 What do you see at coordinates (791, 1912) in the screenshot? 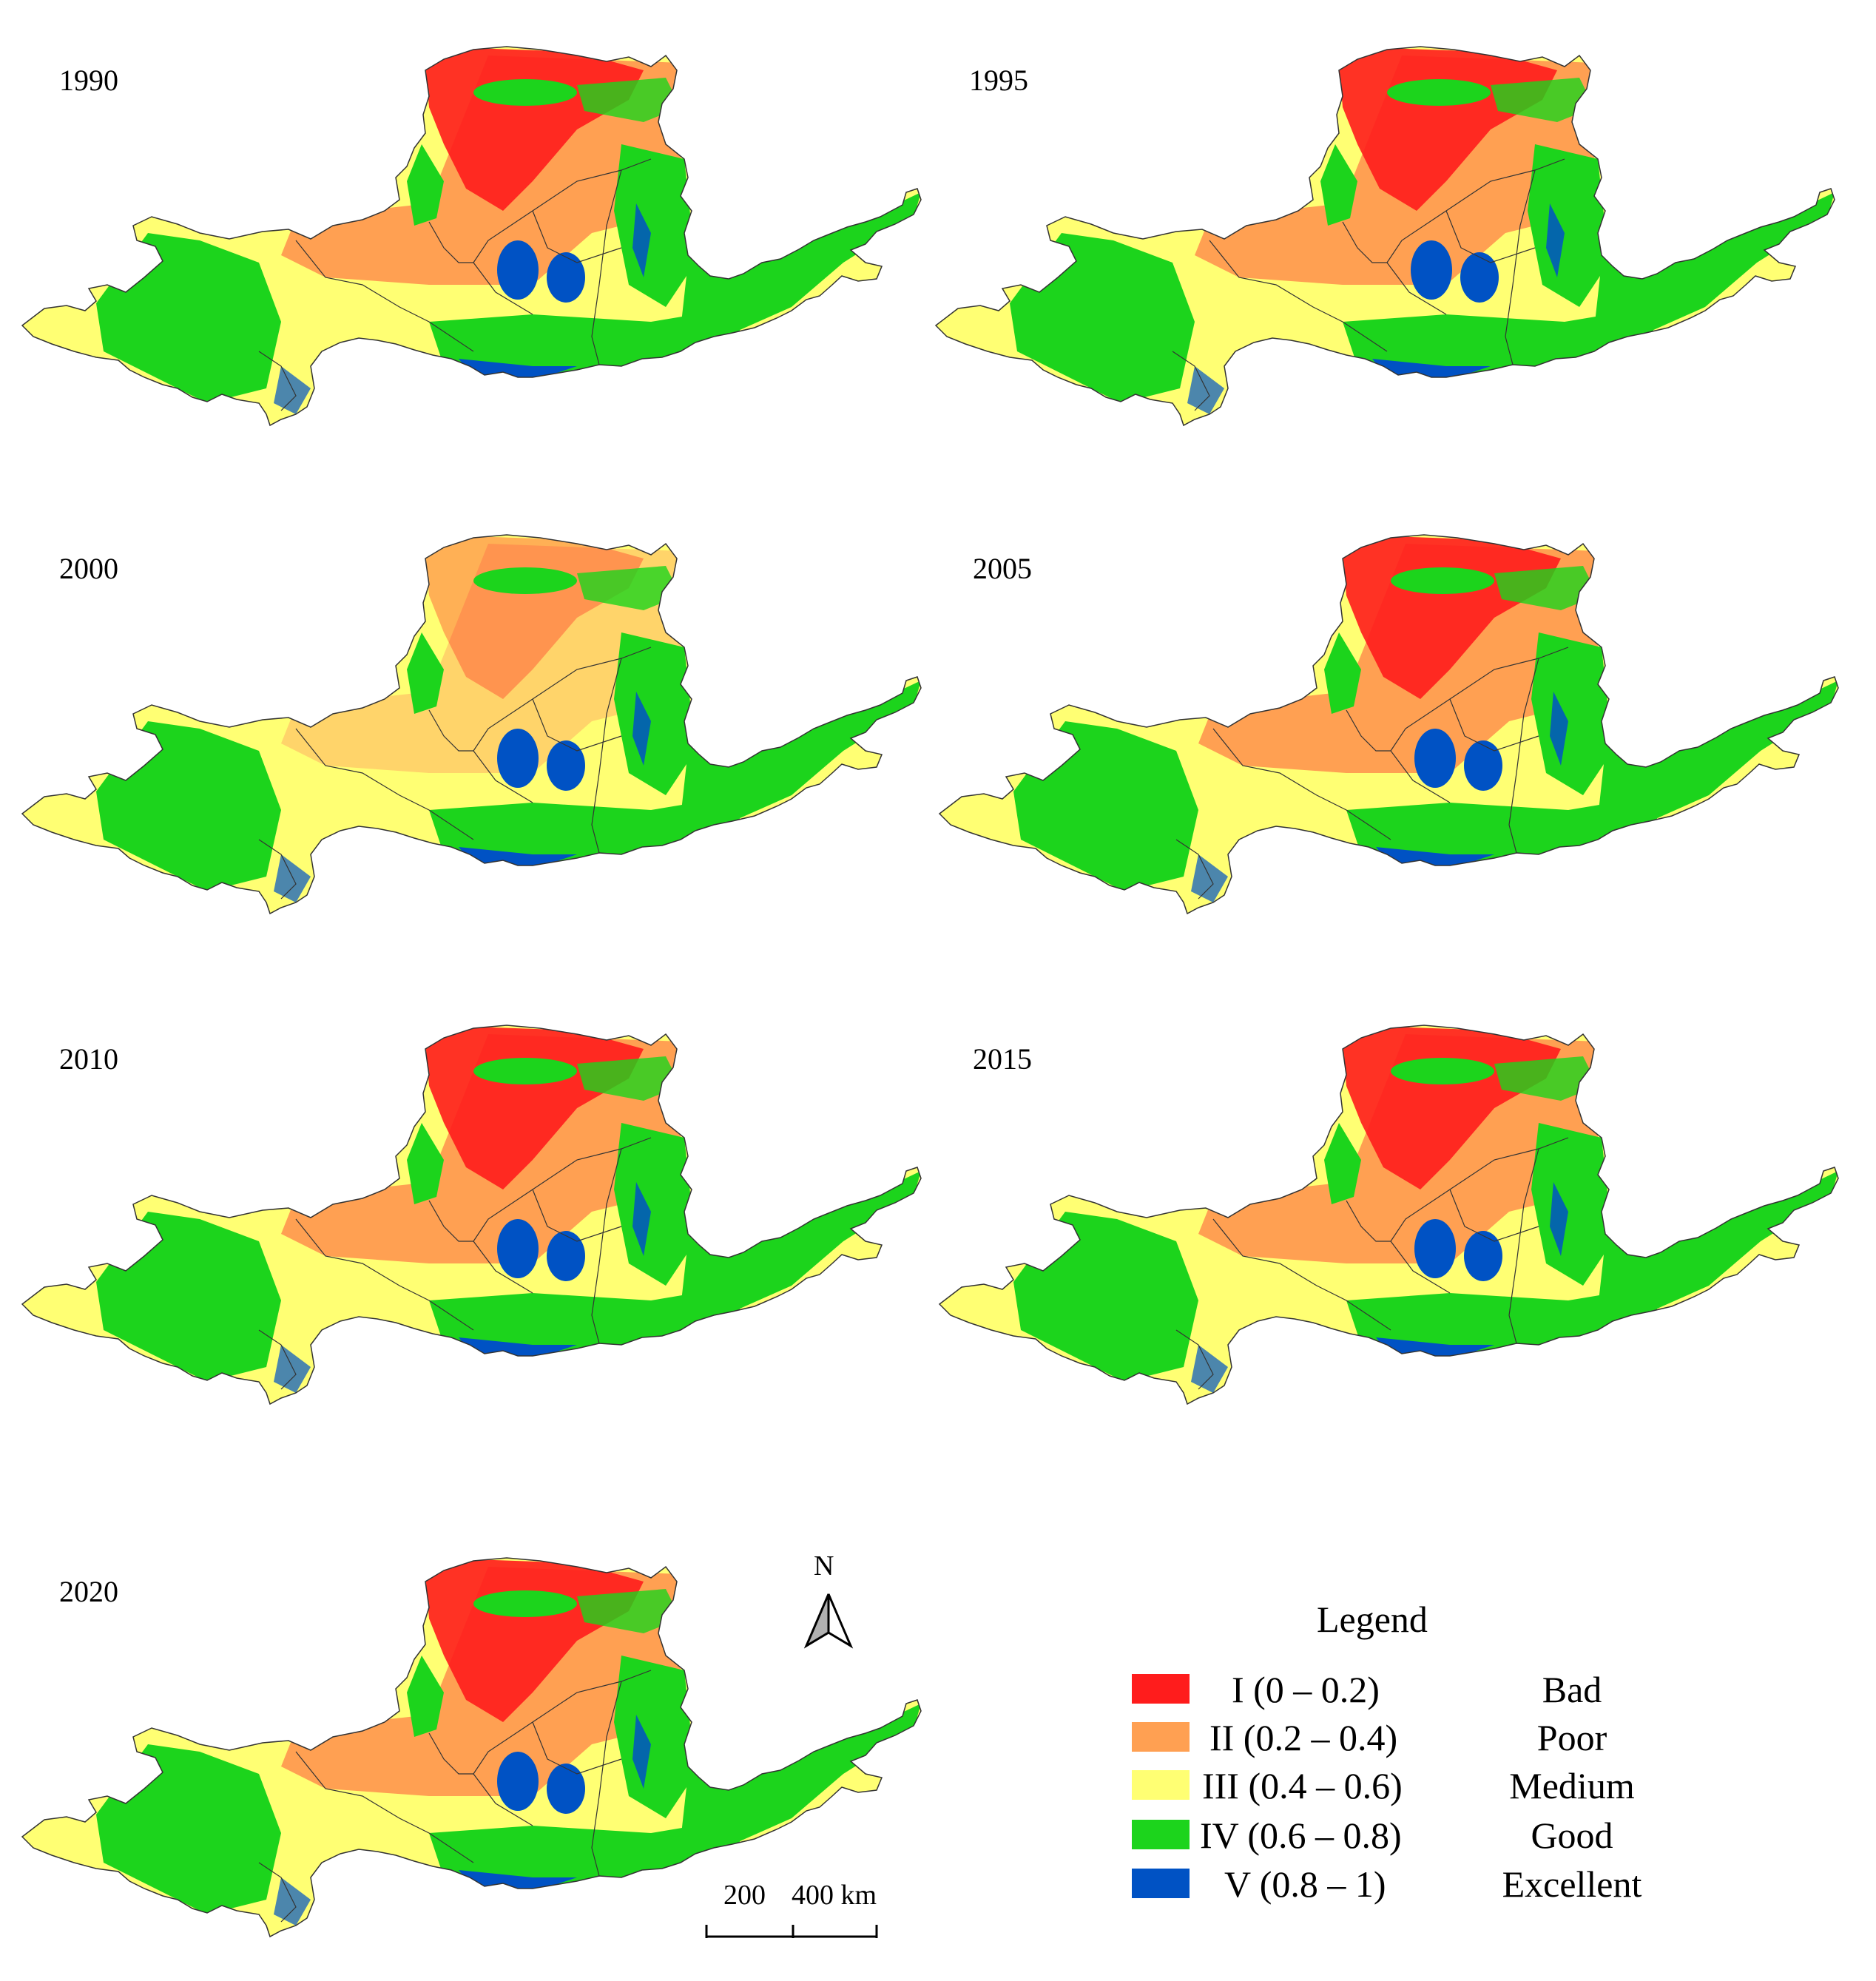
I see `scale-bar: 200 400 km` at bounding box center [791, 1912].